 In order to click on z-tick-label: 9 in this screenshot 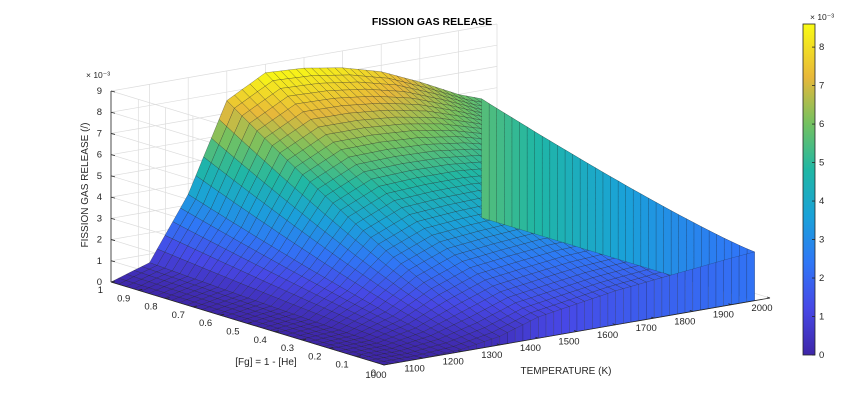, I will do `click(99, 91)`.